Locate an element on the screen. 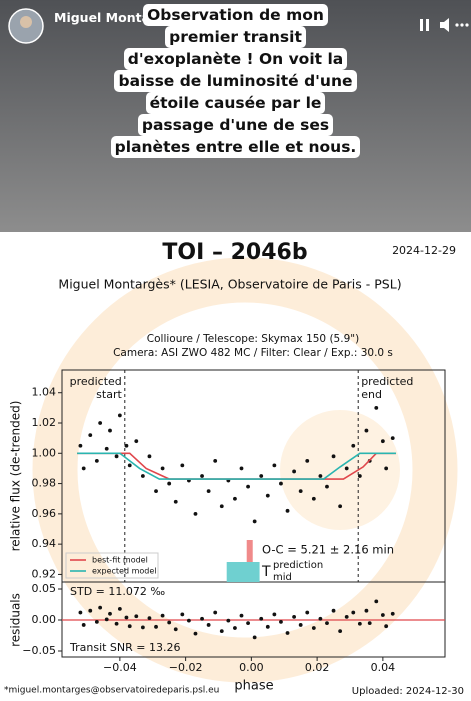 Image resolution: width=471 pixels, height=701 pixels. tmid-label: prediction is located at coordinates (298, 565).